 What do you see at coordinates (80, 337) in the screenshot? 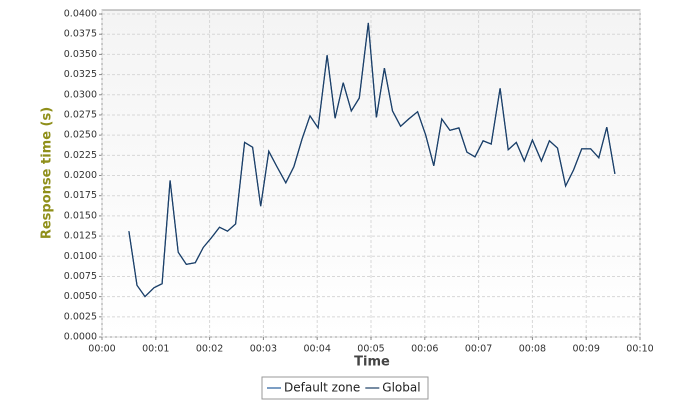
I see `y-tick-label: 0.0000` at bounding box center [80, 337].